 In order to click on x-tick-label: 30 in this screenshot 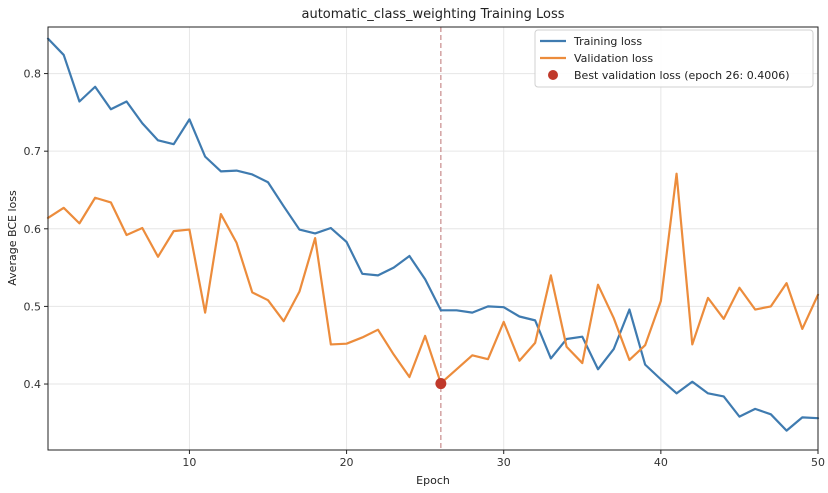, I will do `click(504, 462)`.